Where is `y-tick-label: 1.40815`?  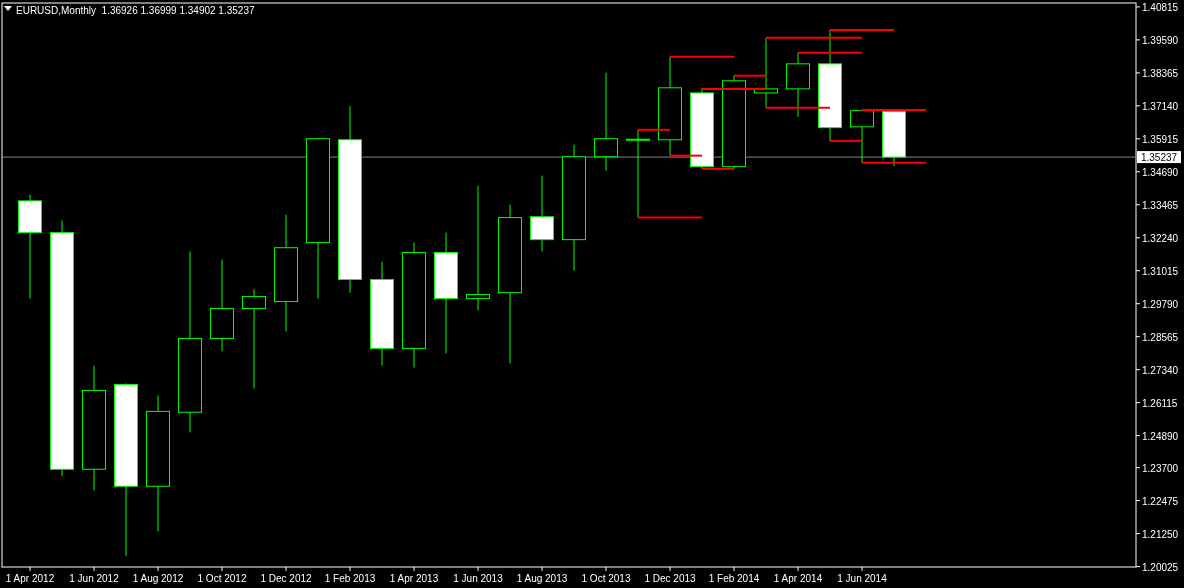 y-tick-label: 1.40815 is located at coordinates (1160, 7).